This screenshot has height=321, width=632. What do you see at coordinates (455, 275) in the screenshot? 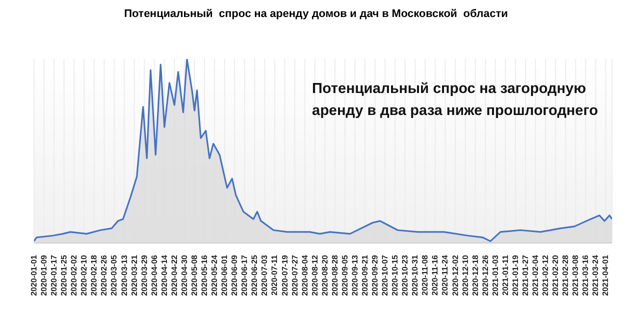
I see `x-tick-label: 2020-12-02` at bounding box center [455, 275].